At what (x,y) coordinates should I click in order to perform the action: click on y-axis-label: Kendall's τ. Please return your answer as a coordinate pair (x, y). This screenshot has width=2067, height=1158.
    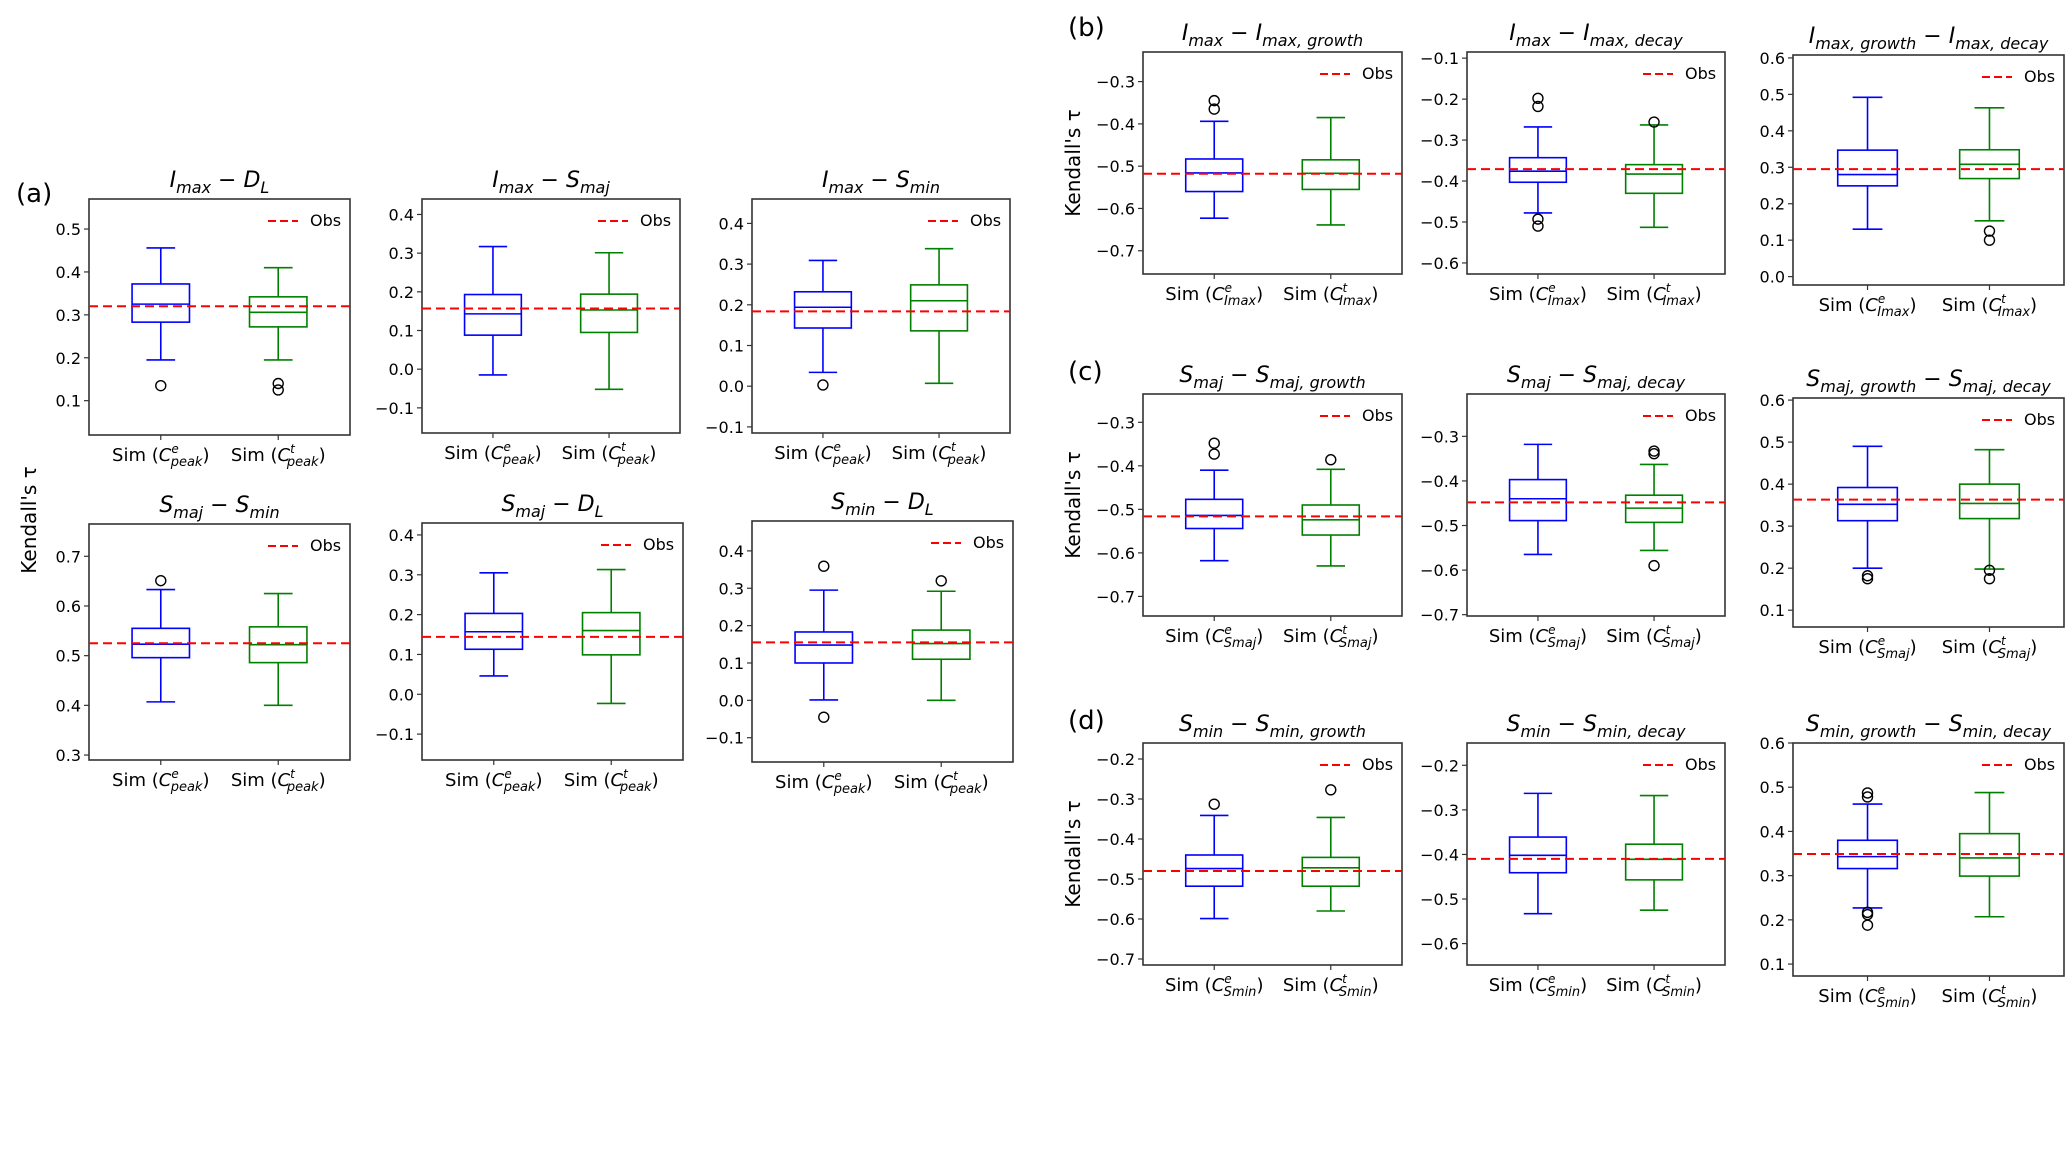
    Looking at the image, I should click on (1073, 504).